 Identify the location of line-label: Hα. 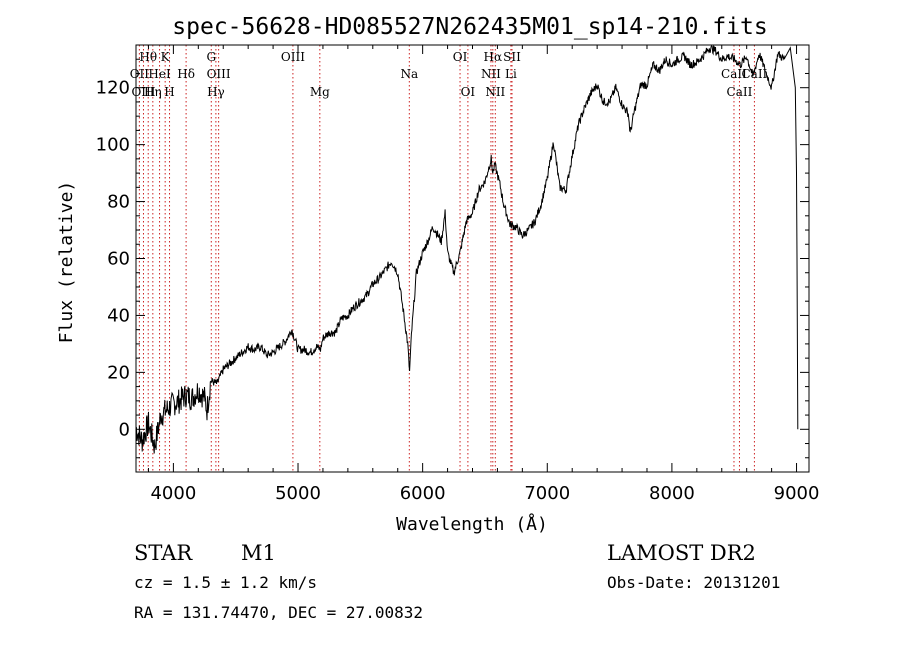
(493, 57).